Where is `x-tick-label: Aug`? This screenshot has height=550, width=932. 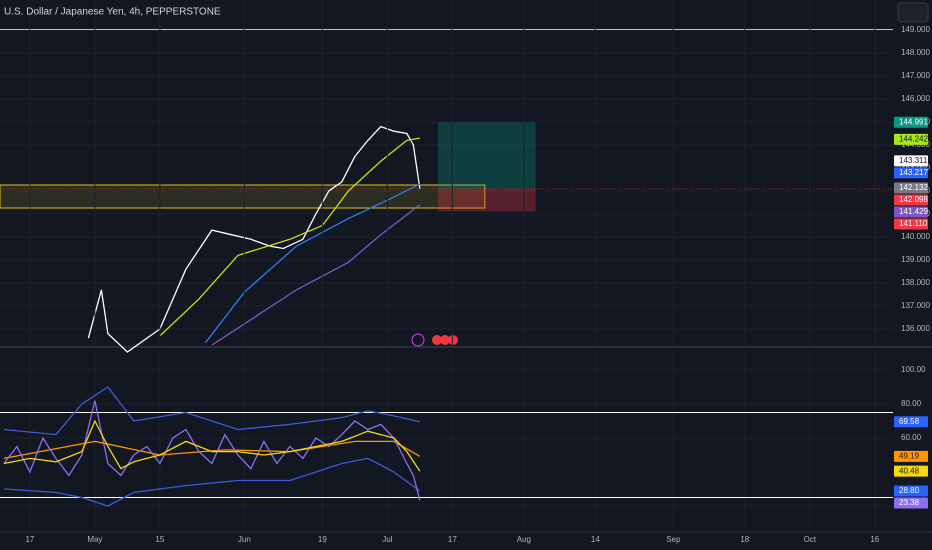 x-tick-label: Aug is located at coordinates (524, 539).